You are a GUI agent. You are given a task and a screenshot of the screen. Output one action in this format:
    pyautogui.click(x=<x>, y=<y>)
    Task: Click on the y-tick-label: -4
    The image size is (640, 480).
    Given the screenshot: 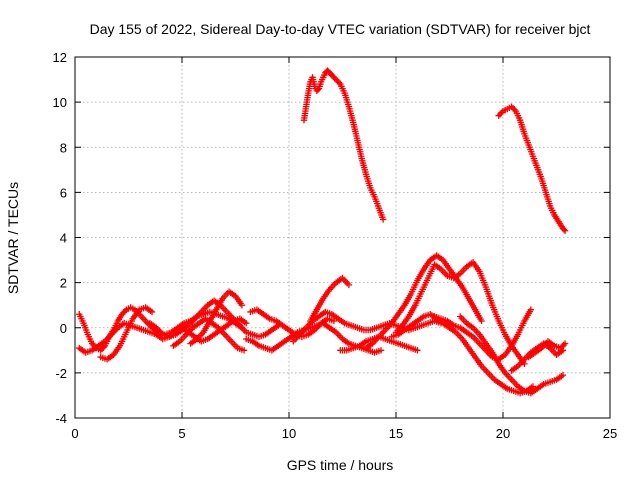 What is the action you would take?
    pyautogui.click(x=61, y=418)
    